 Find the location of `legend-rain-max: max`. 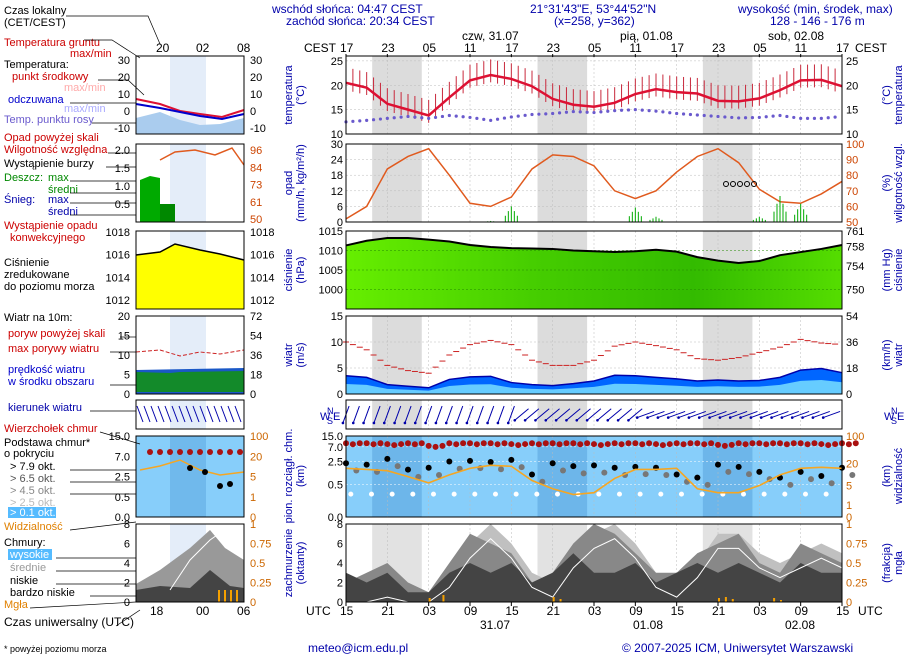

legend-rain-max: max is located at coordinates (58, 178).